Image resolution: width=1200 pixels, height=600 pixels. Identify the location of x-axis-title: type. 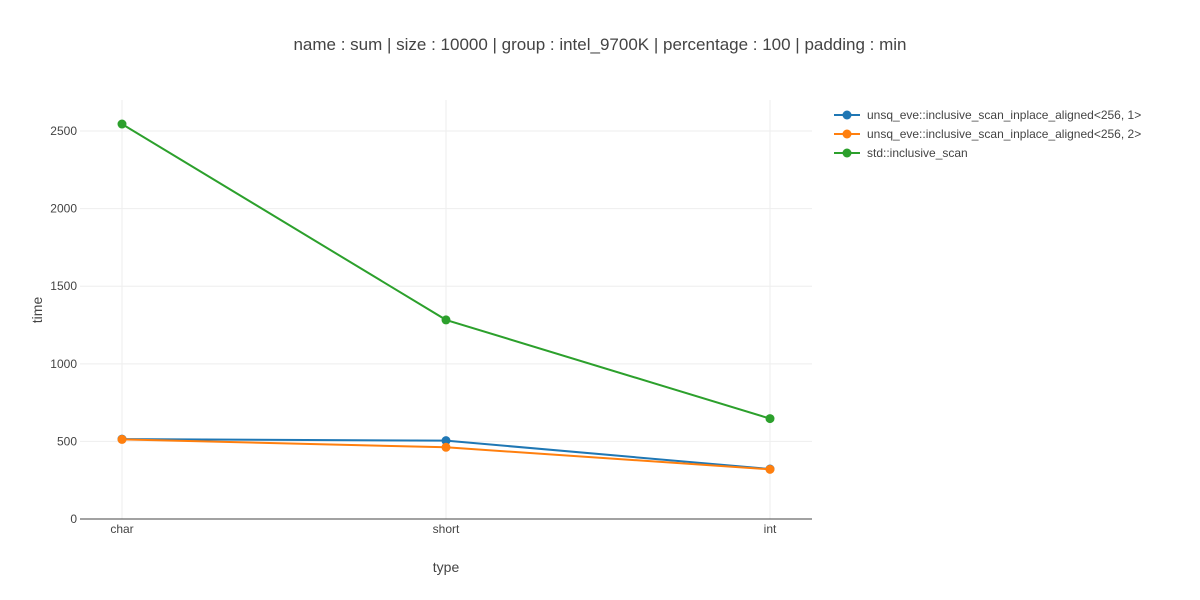
(446, 567).